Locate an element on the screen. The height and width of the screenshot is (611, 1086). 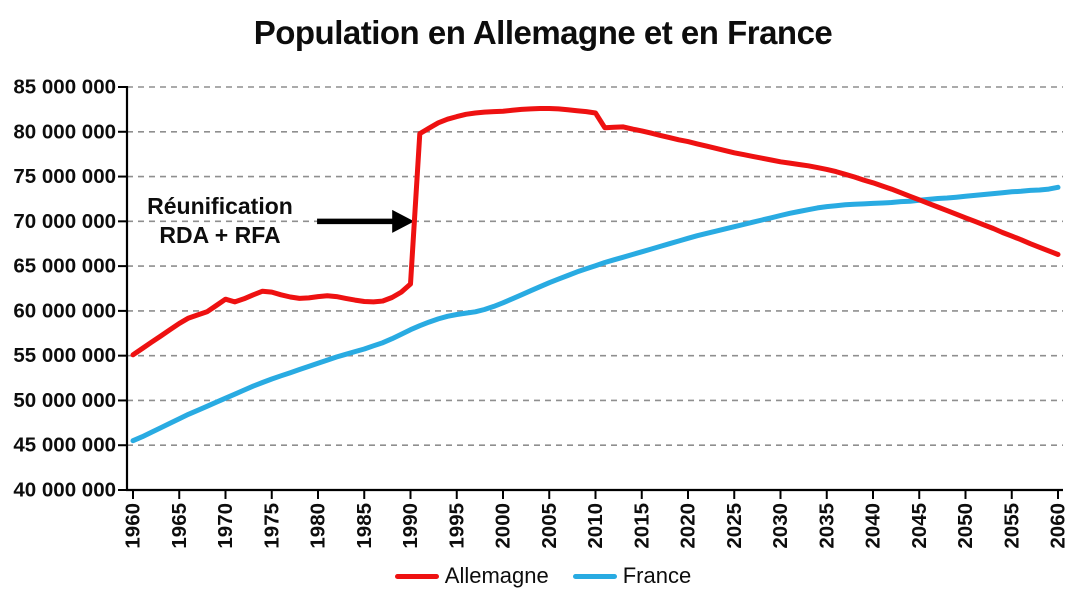
y-tick-label: 45 000 000 is located at coordinates (64, 445).